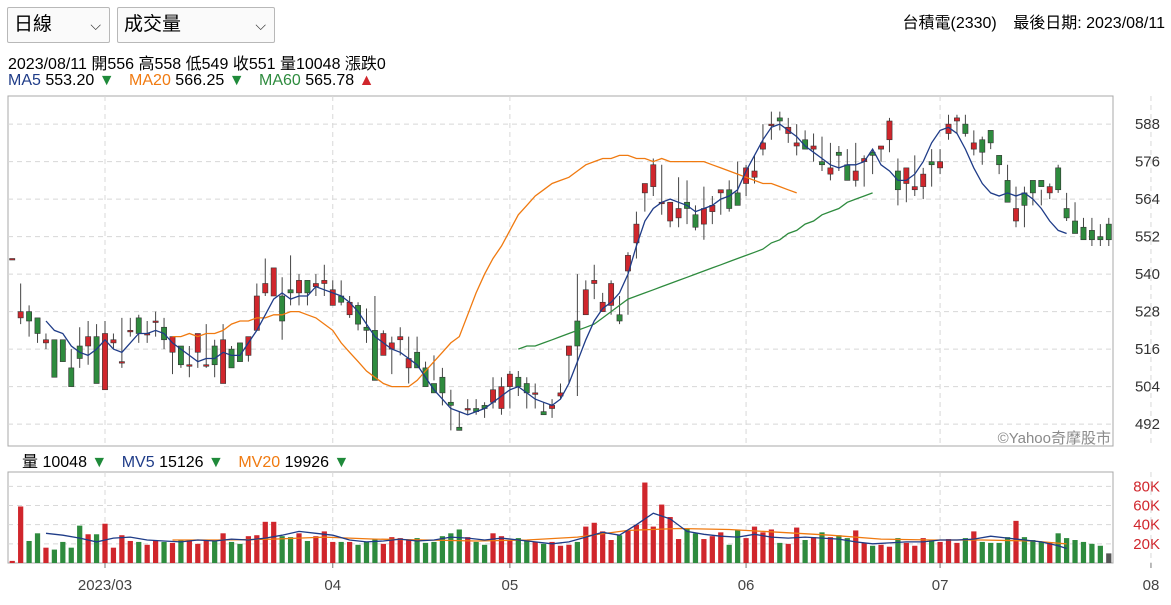 The image size is (1171, 605). What do you see at coordinates (58, 25) in the screenshot?
I see `period-select: 日線 ⌵` at bounding box center [58, 25].